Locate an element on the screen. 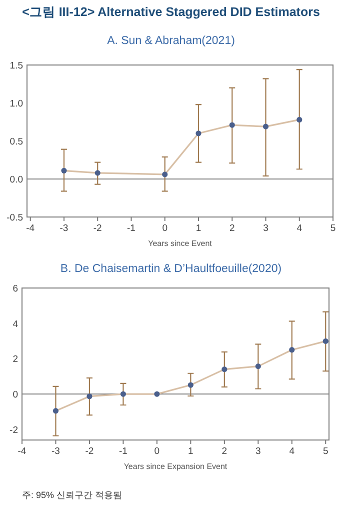  y-tick-label: 1.5 is located at coordinates (16, 66).